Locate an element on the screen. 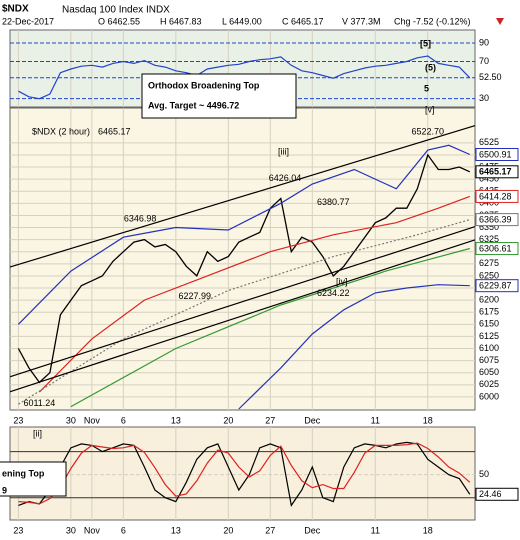 Image resolution: width=520 pixels, height=540 pixels. y-tick-label: 6150 is located at coordinates (489, 324).